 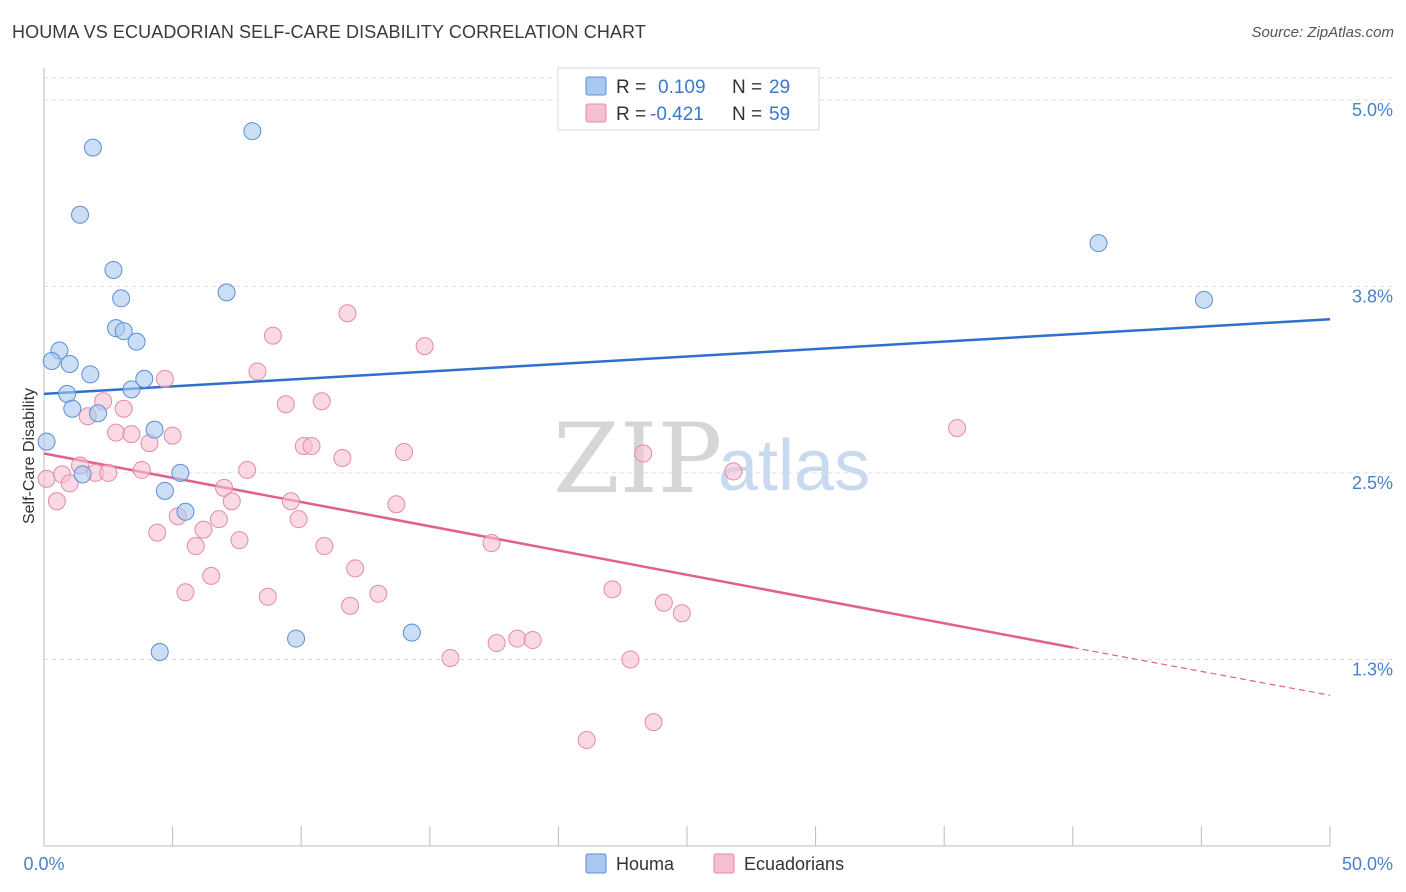 What do you see at coordinates (779, 114) in the screenshot?
I see `legend-n-value: 59` at bounding box center [779, 114].